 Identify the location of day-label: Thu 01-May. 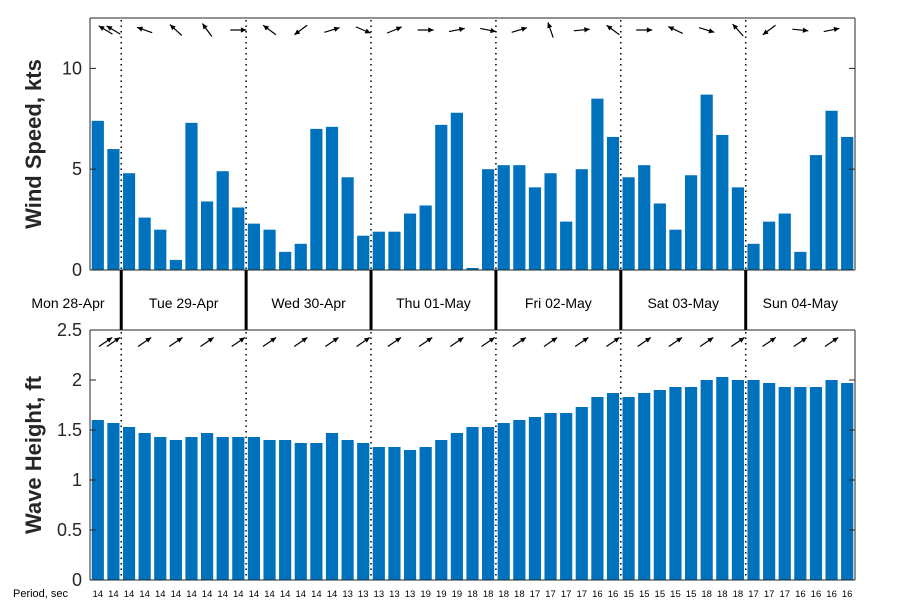
(433, 303).